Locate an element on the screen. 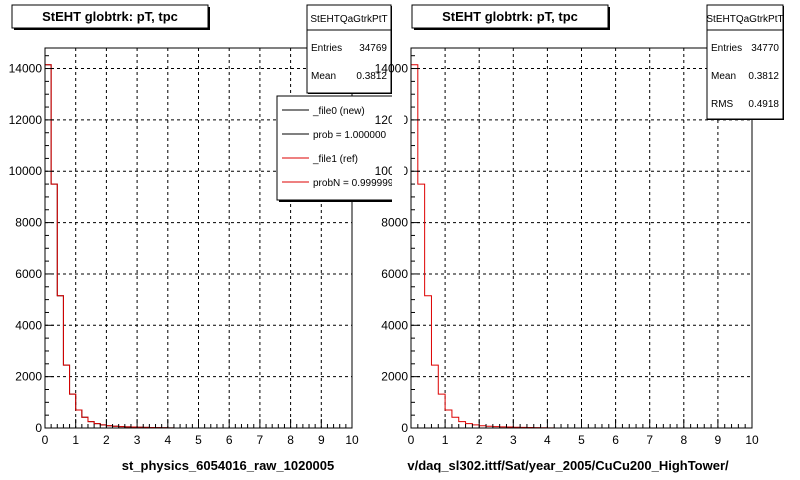 This screenshot has width=800, height=480. y-tick-label: 10000 is located at coordinates (26, 171).